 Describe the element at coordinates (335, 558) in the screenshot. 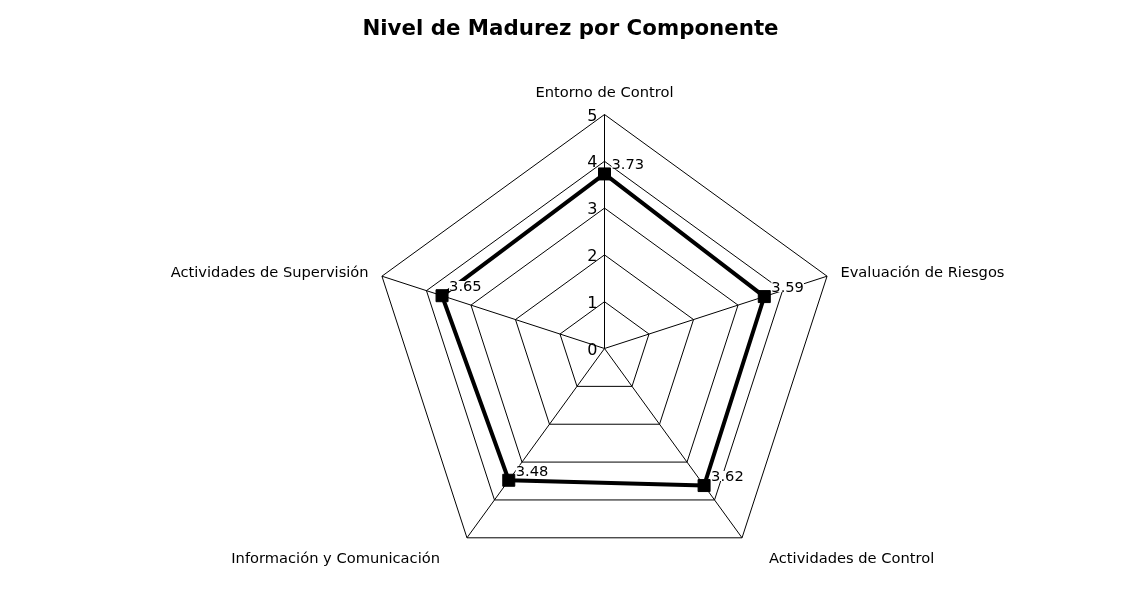

I see `spoke-label: Información y Comunicación` at that location.